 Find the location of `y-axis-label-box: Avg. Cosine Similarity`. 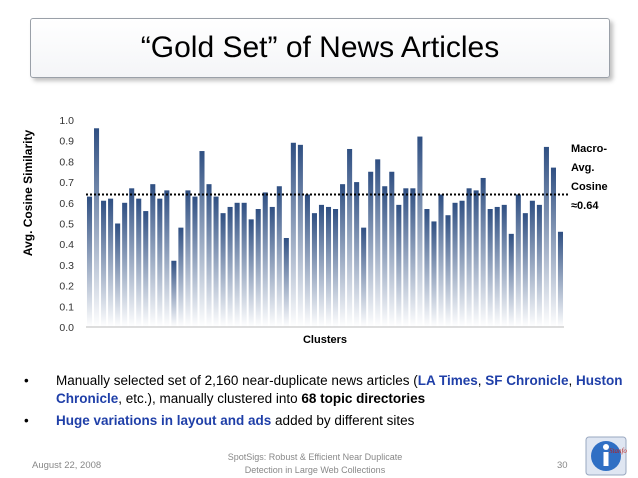

y-axis-label-box: Avg. Cosine Similarity is located at coordinates (28, 193).